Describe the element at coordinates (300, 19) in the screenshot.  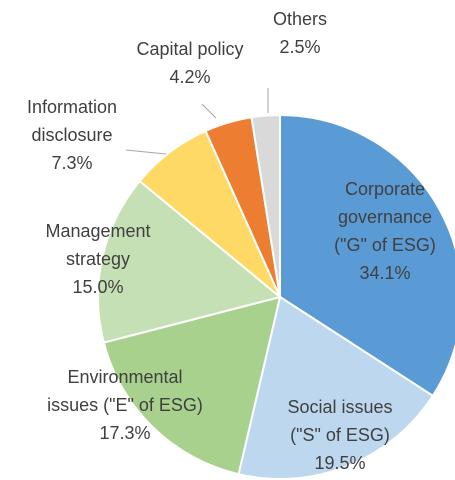
I see `slice-label: Others` at that location.